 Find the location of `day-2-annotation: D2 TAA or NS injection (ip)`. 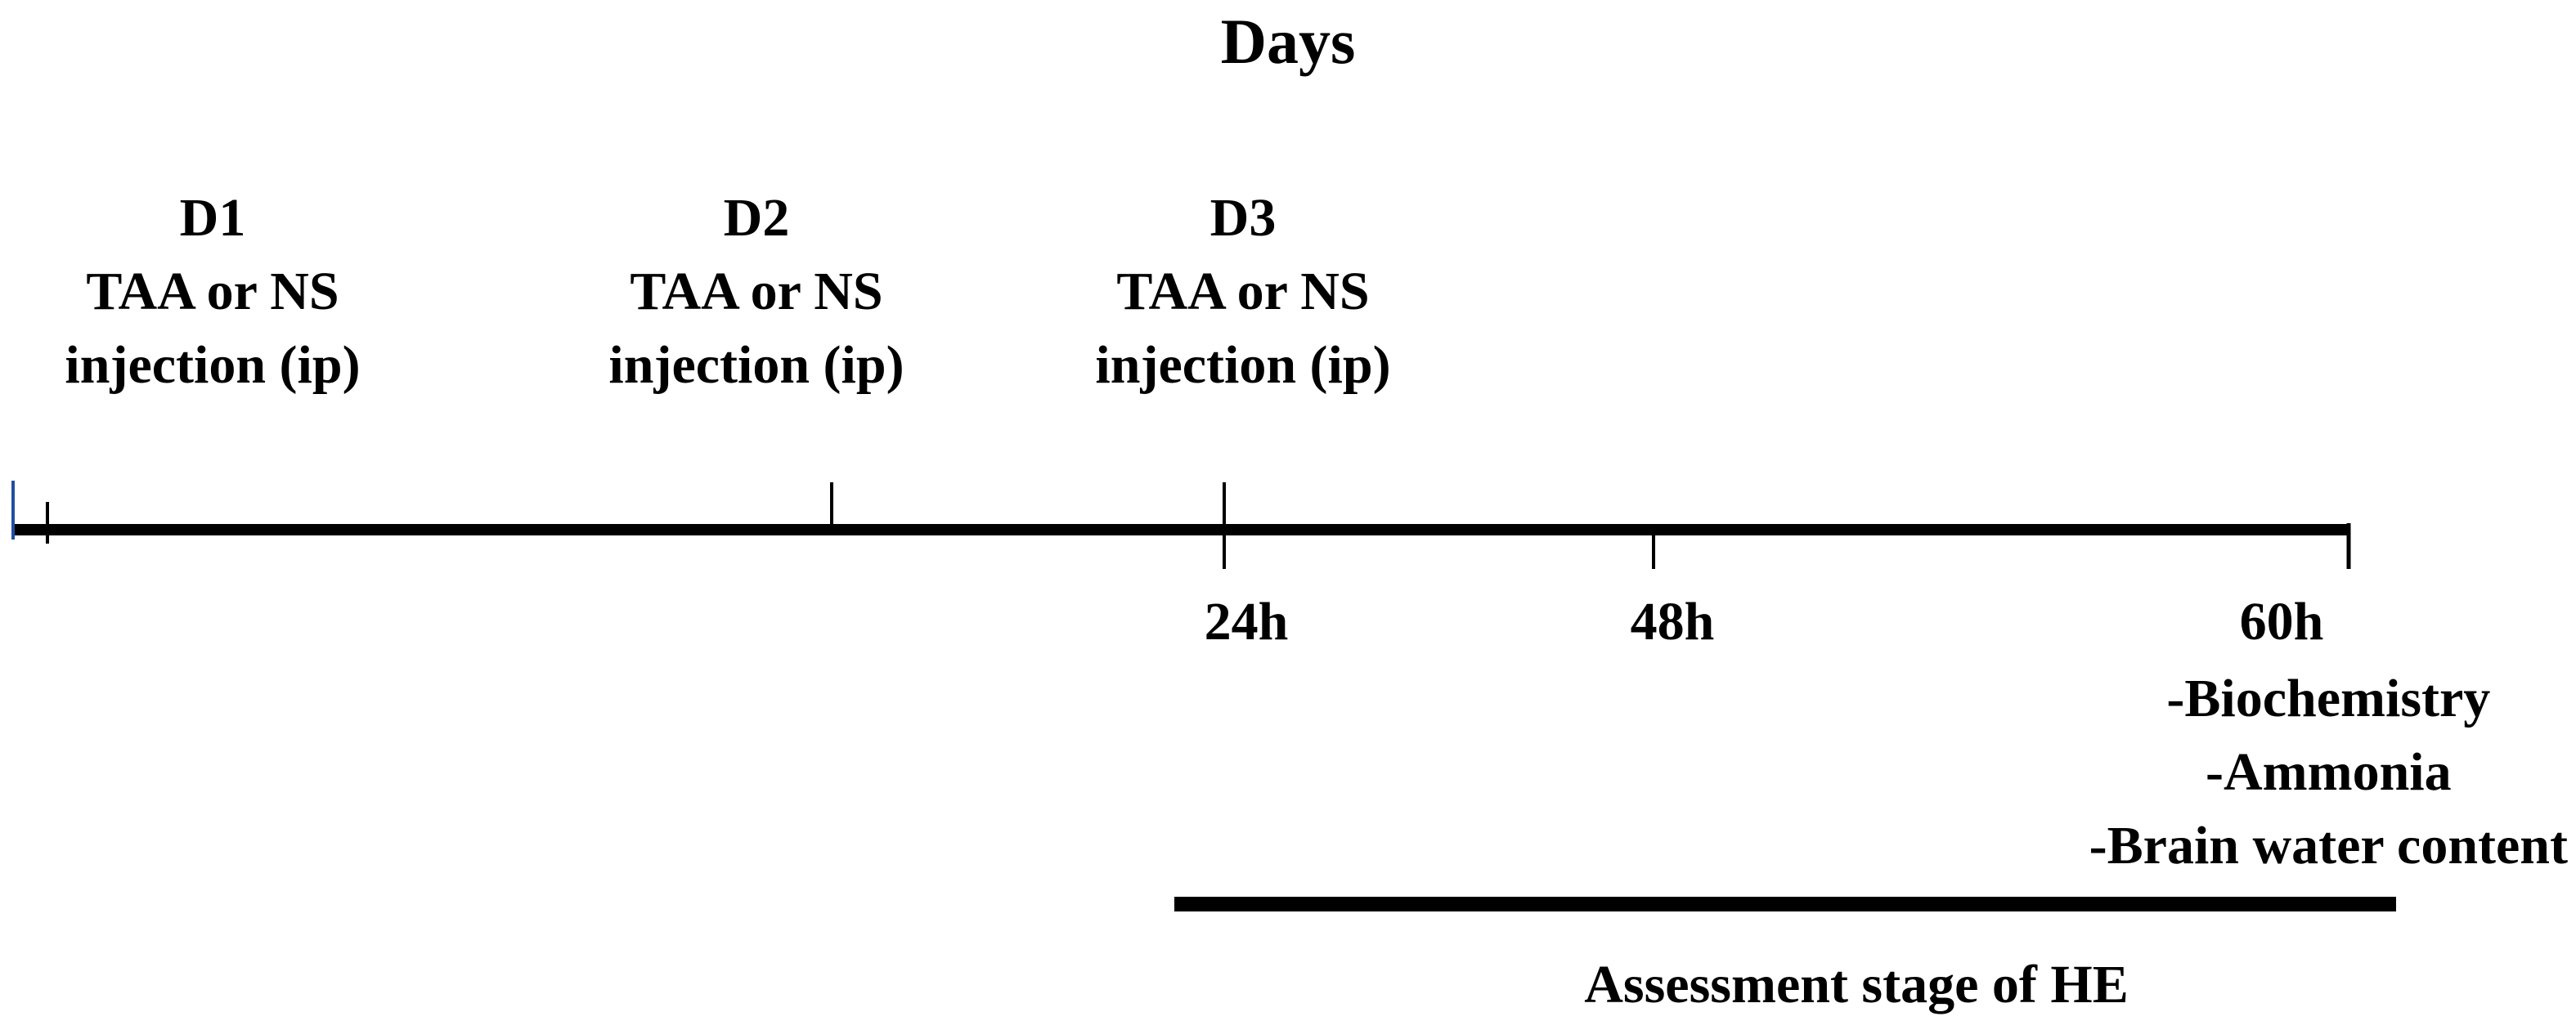

day-2-annotation: D2 TAA or NS injection (ip) is located at coordinates (757, 291).